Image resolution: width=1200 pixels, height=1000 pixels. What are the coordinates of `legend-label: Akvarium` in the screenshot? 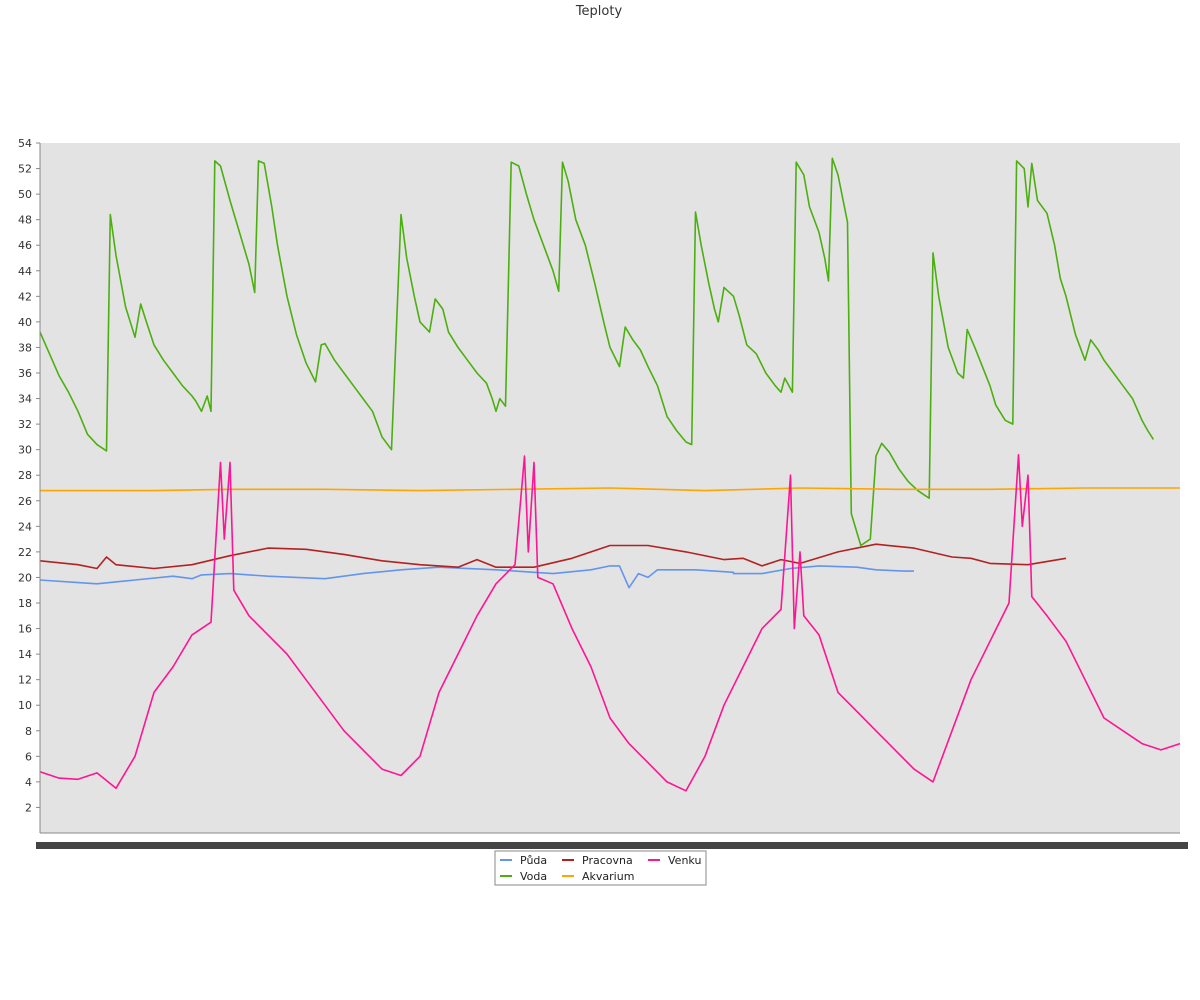 It's located at (608, 876).